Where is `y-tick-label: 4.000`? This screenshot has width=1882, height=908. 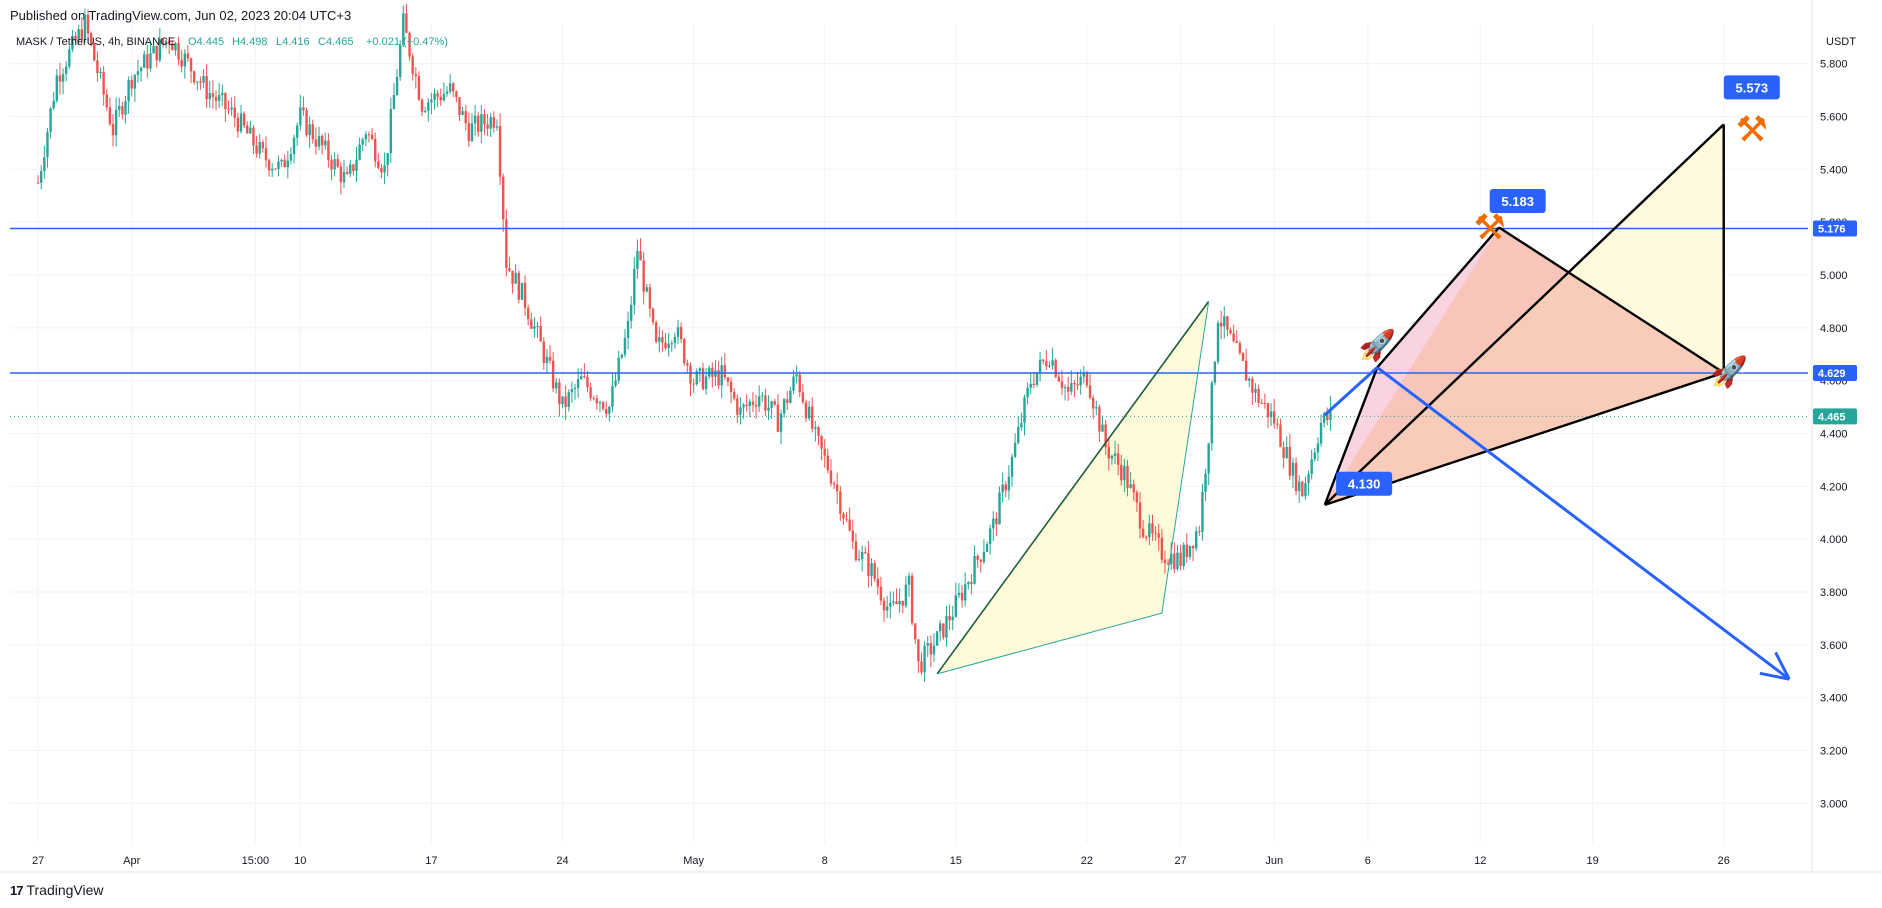
y-tick-label: 4.000 is located at coordinates (1834, 540).